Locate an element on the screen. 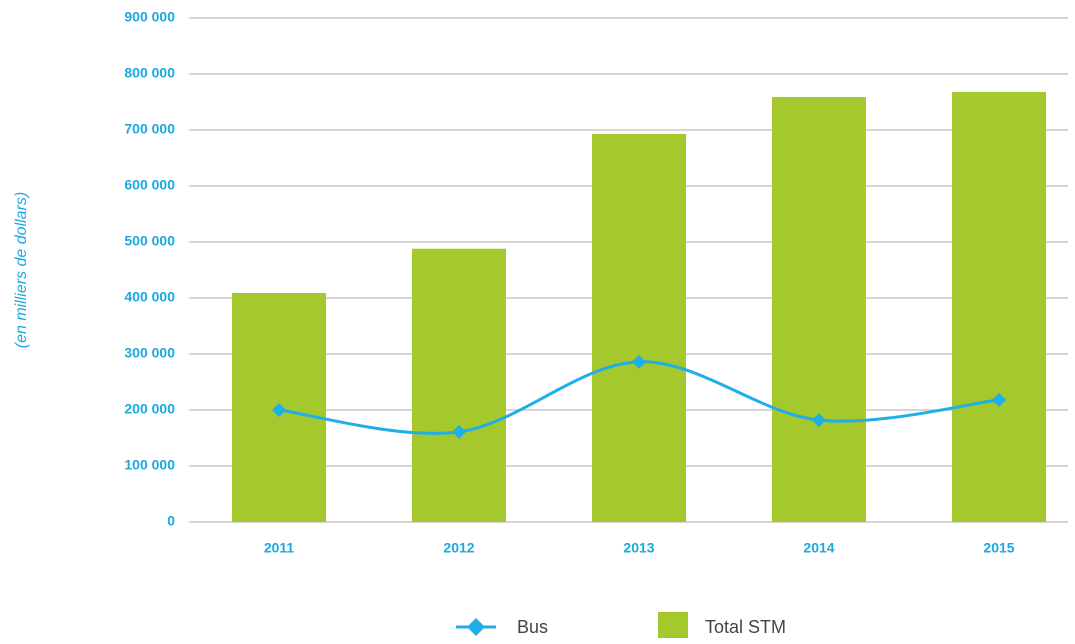  legend-label: Total STM is located at coordinates (745, 627).